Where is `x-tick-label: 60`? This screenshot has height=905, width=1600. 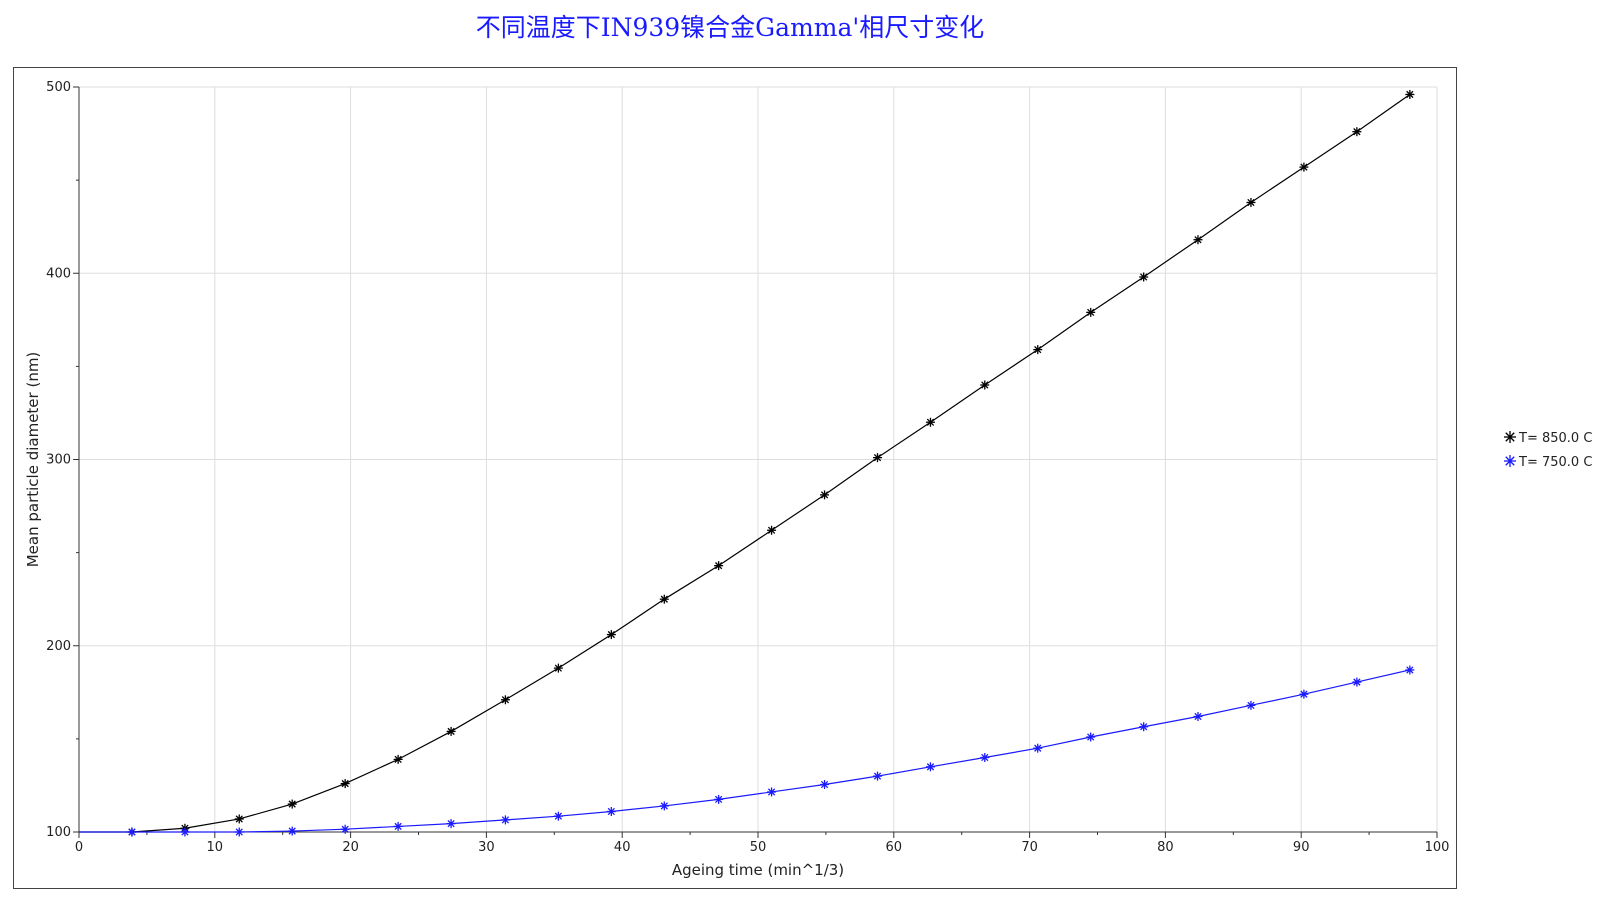
x-tick-label: 60 is located at coordinates (894, 847).